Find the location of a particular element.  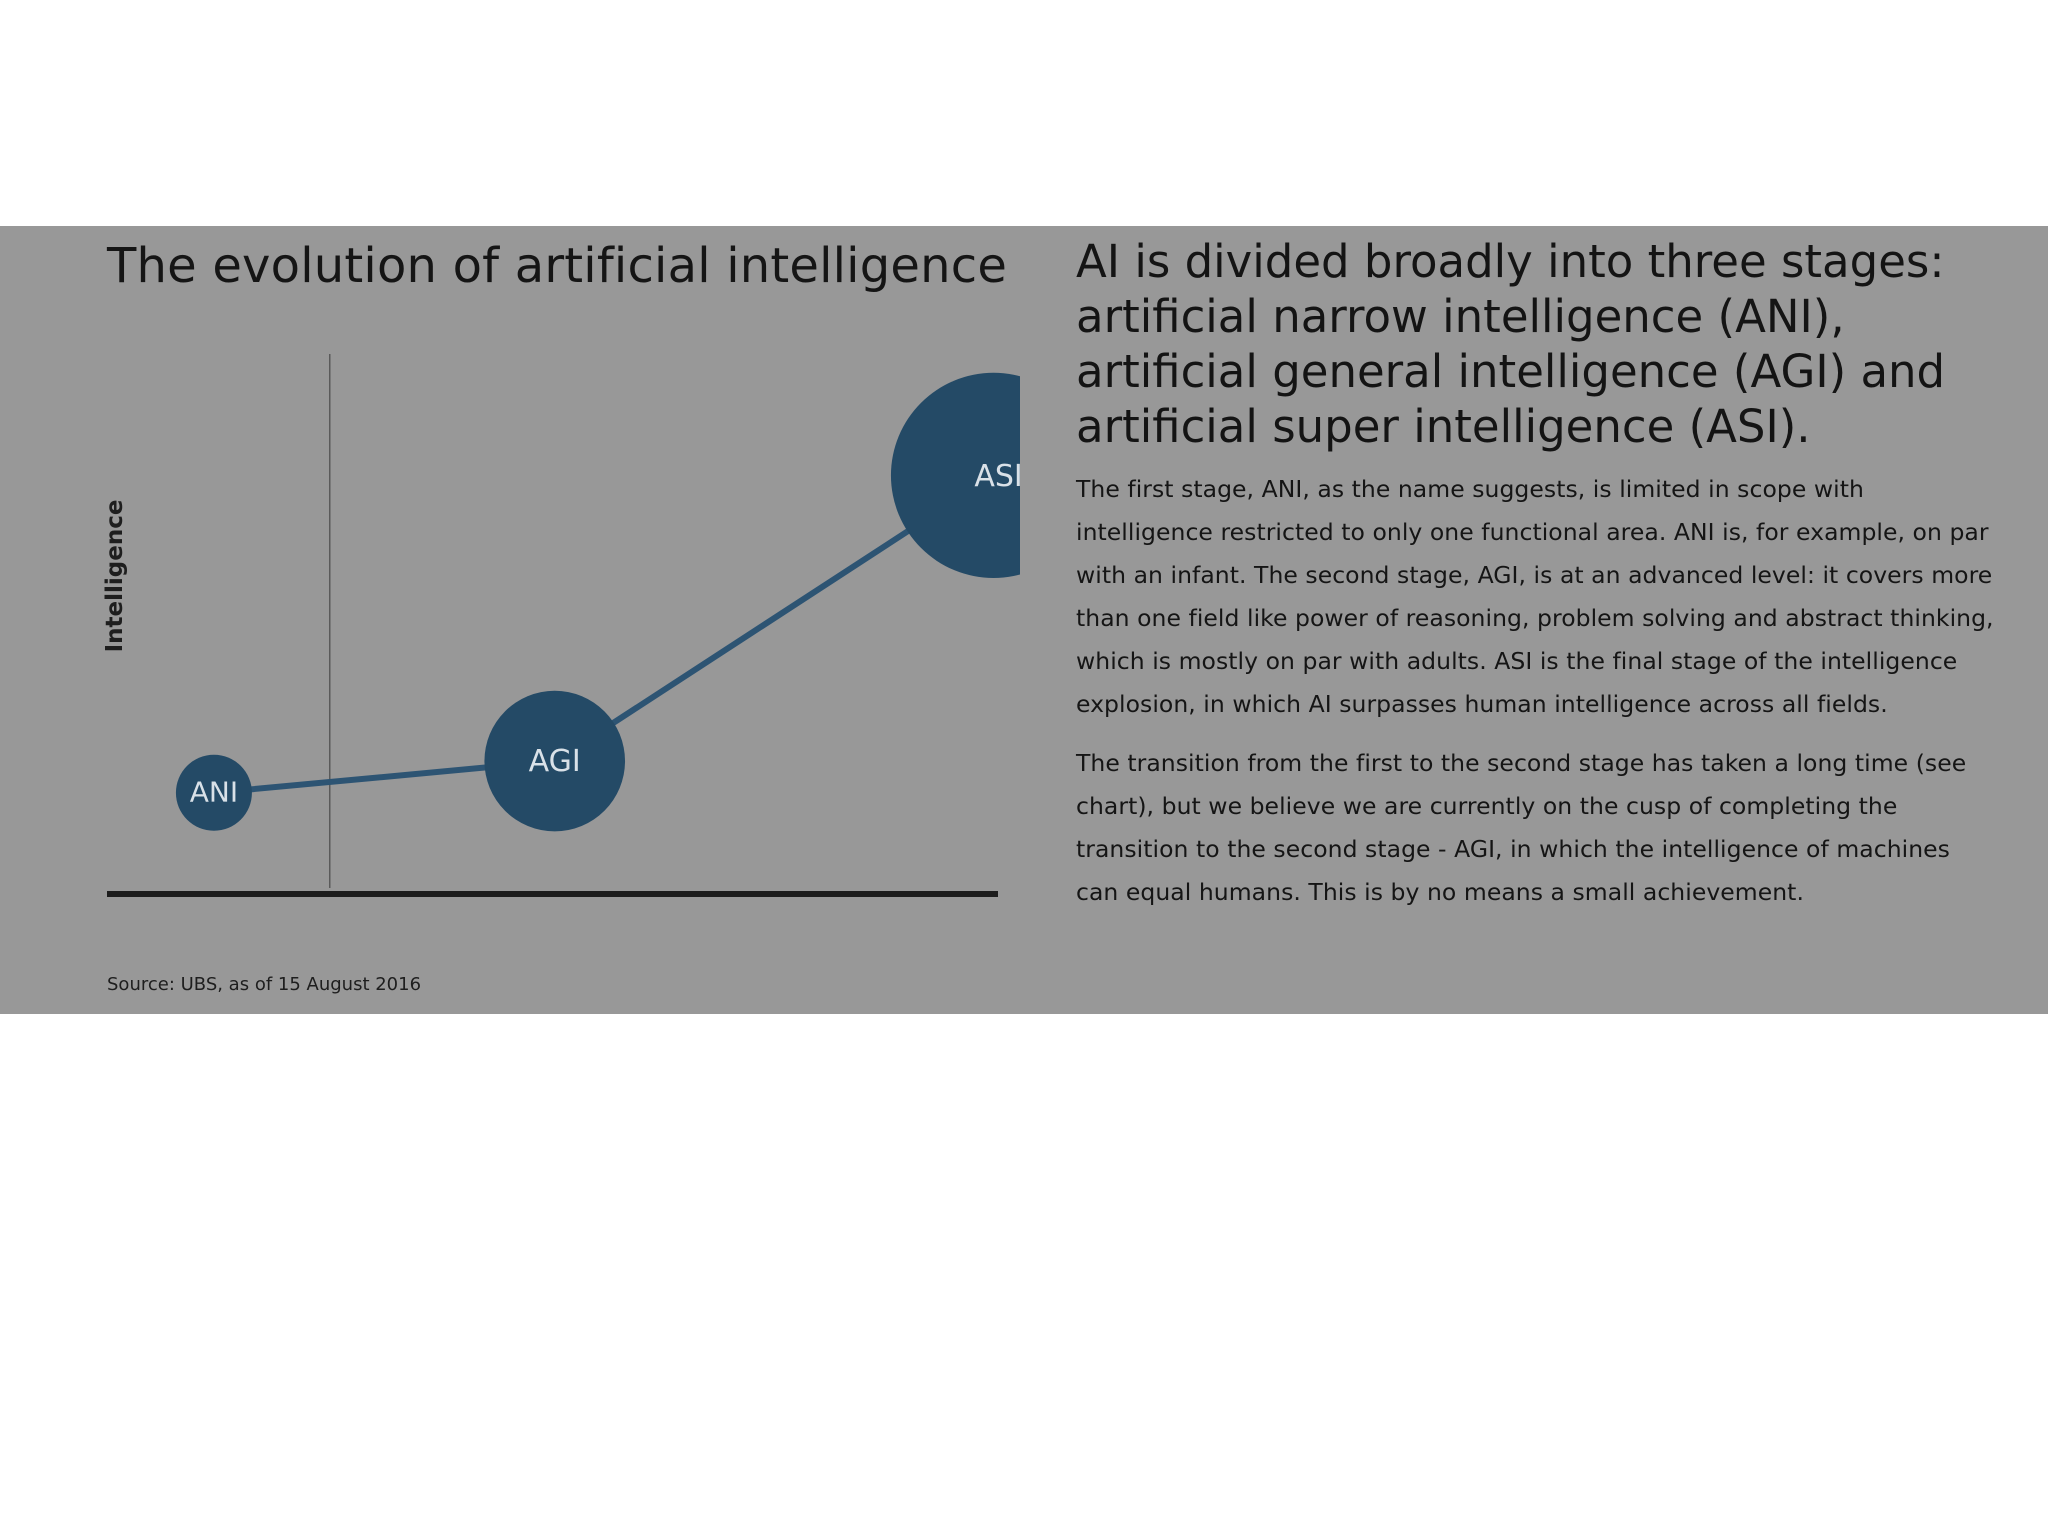

bubble-label-ani: ANI is located at coordinates (214, 792).